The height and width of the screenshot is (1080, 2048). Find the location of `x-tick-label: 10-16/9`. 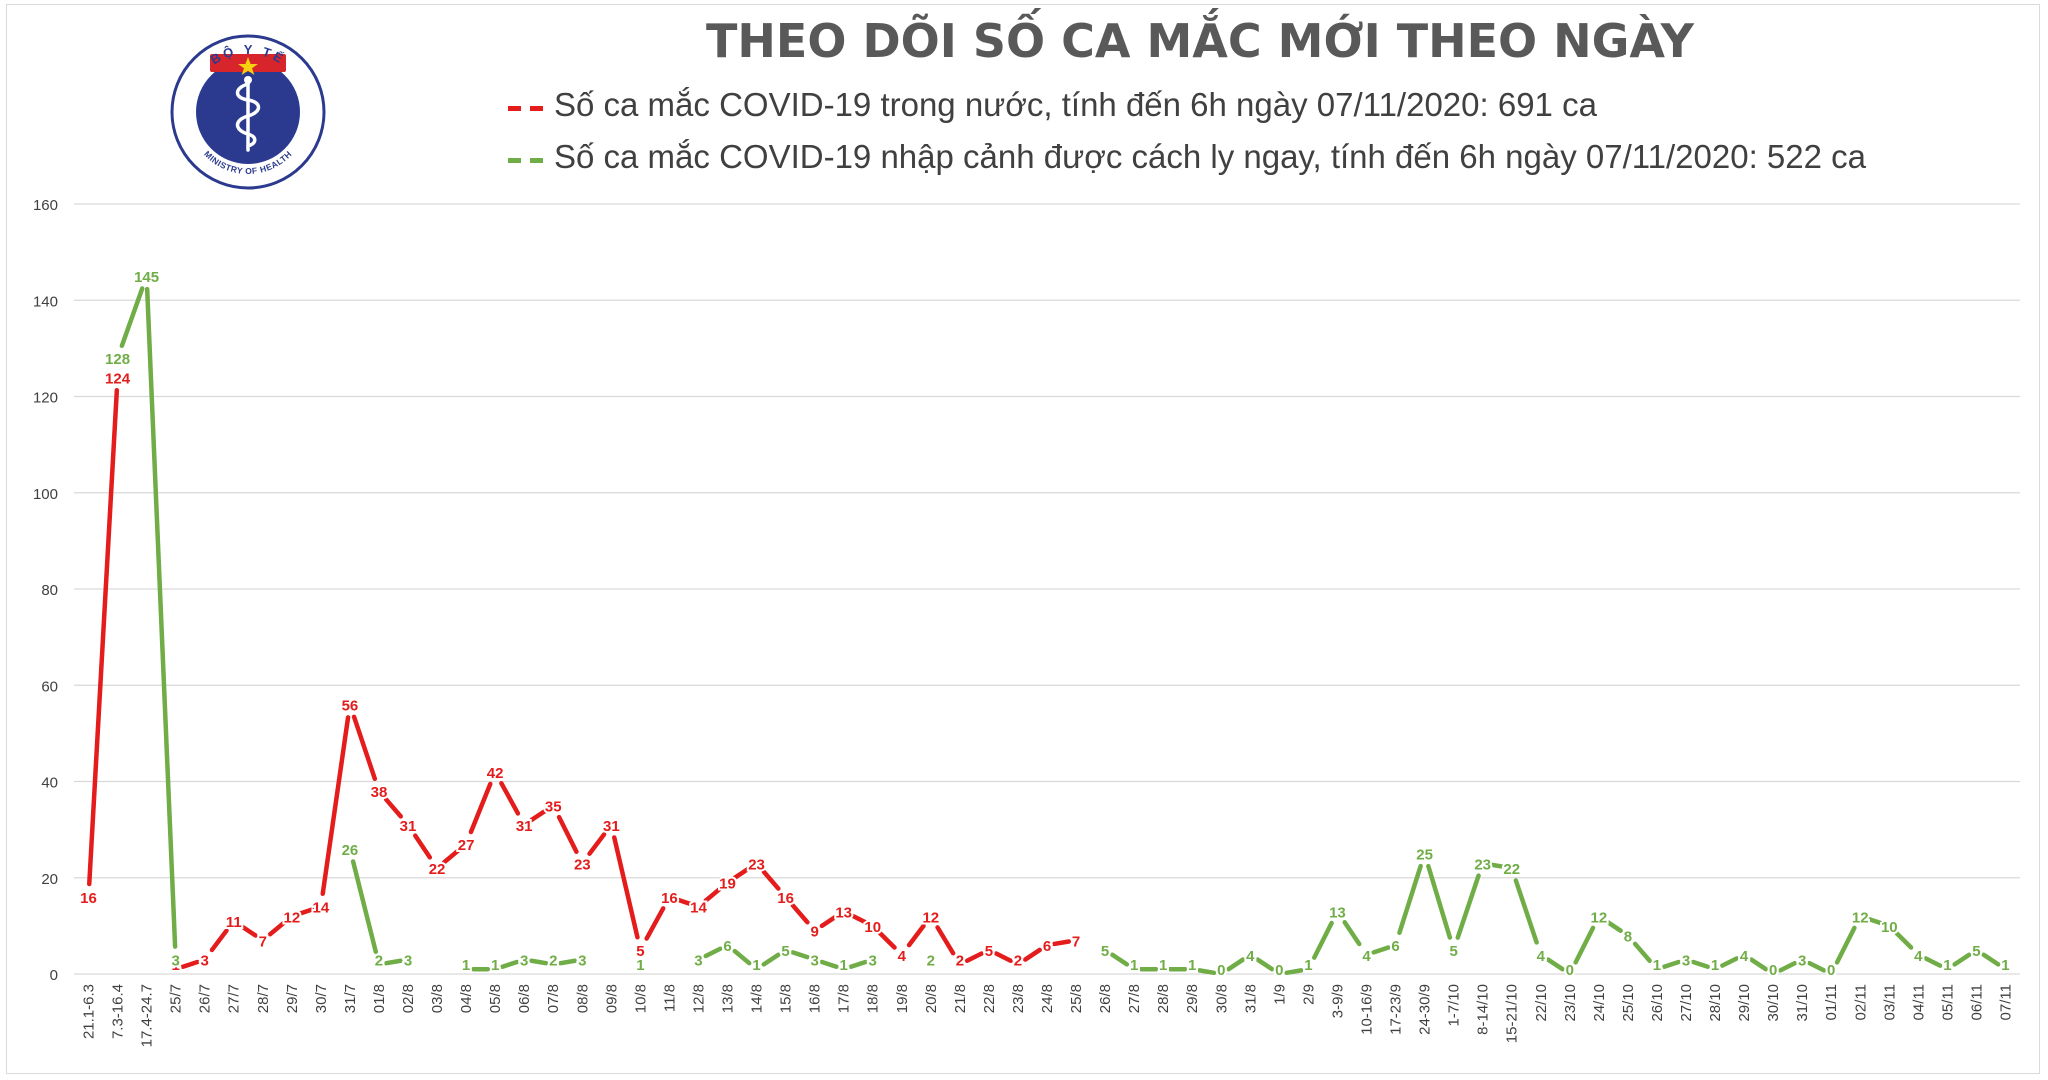

x-tick-label: 10-16/9 is located at coordinates (1366, 1009).